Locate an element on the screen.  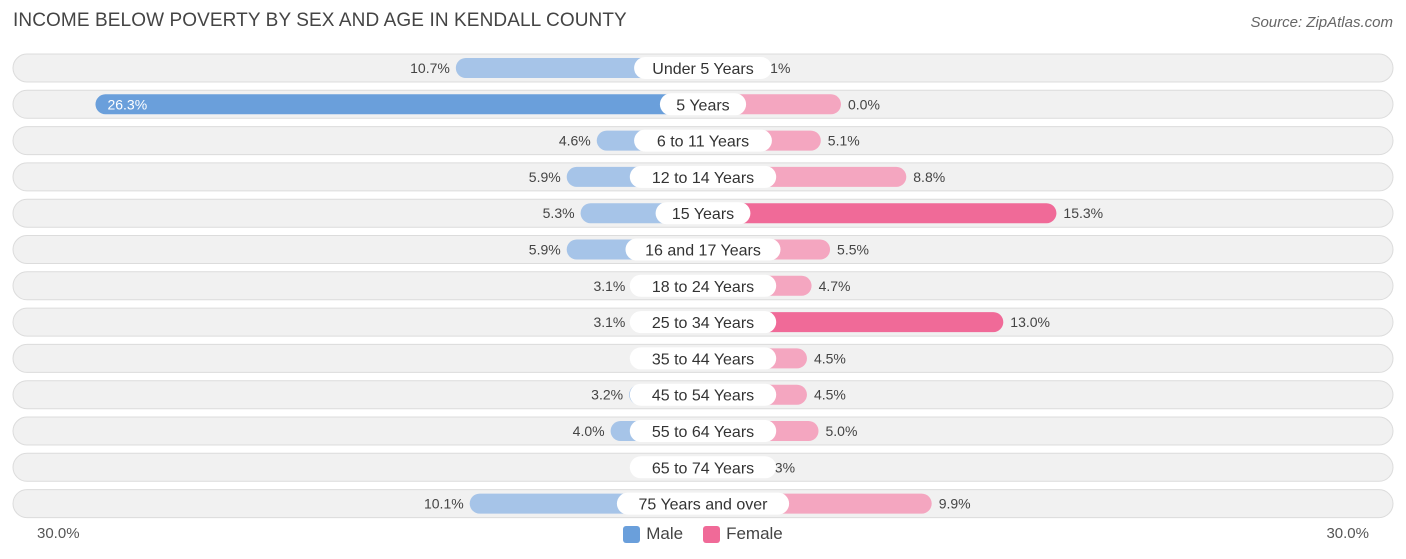
category-label: 75 Years and over is located at coordinates (704, 505).